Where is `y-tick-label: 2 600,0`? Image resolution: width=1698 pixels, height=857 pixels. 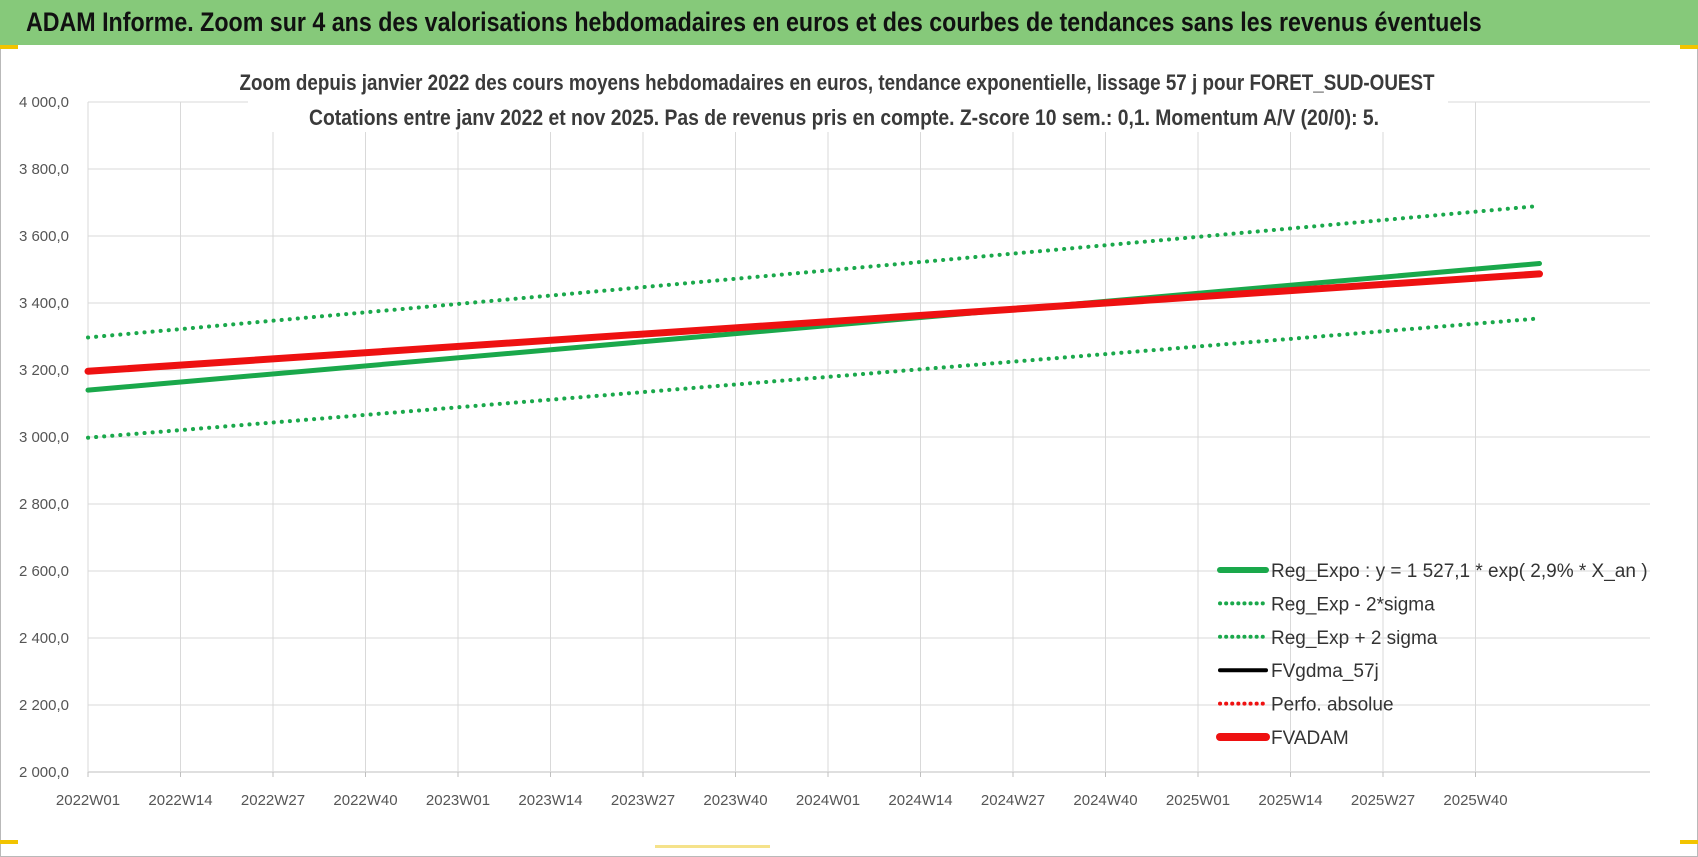
y-tick-label: 2 600,0 is located at coordinates (44, 571).